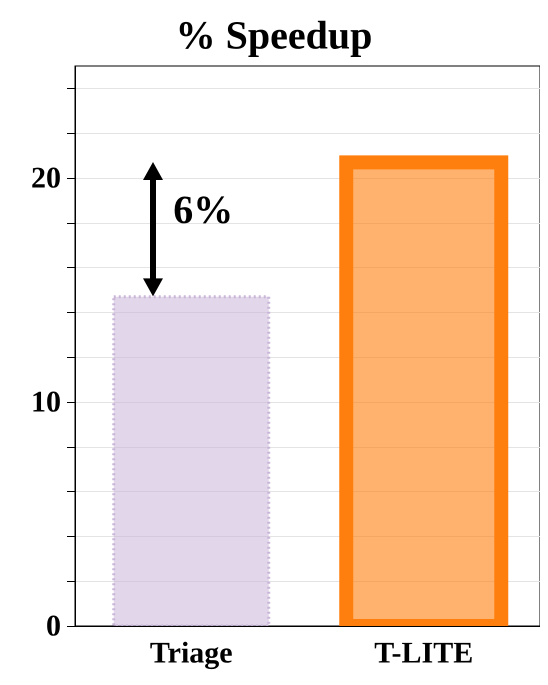 Image resolution: width=548 pixels, height=685 pixels. What do you see at coordinates (274, 35) in the screenshot?
I see `chart-title: % Speedup` at bounding box center [274, 35].